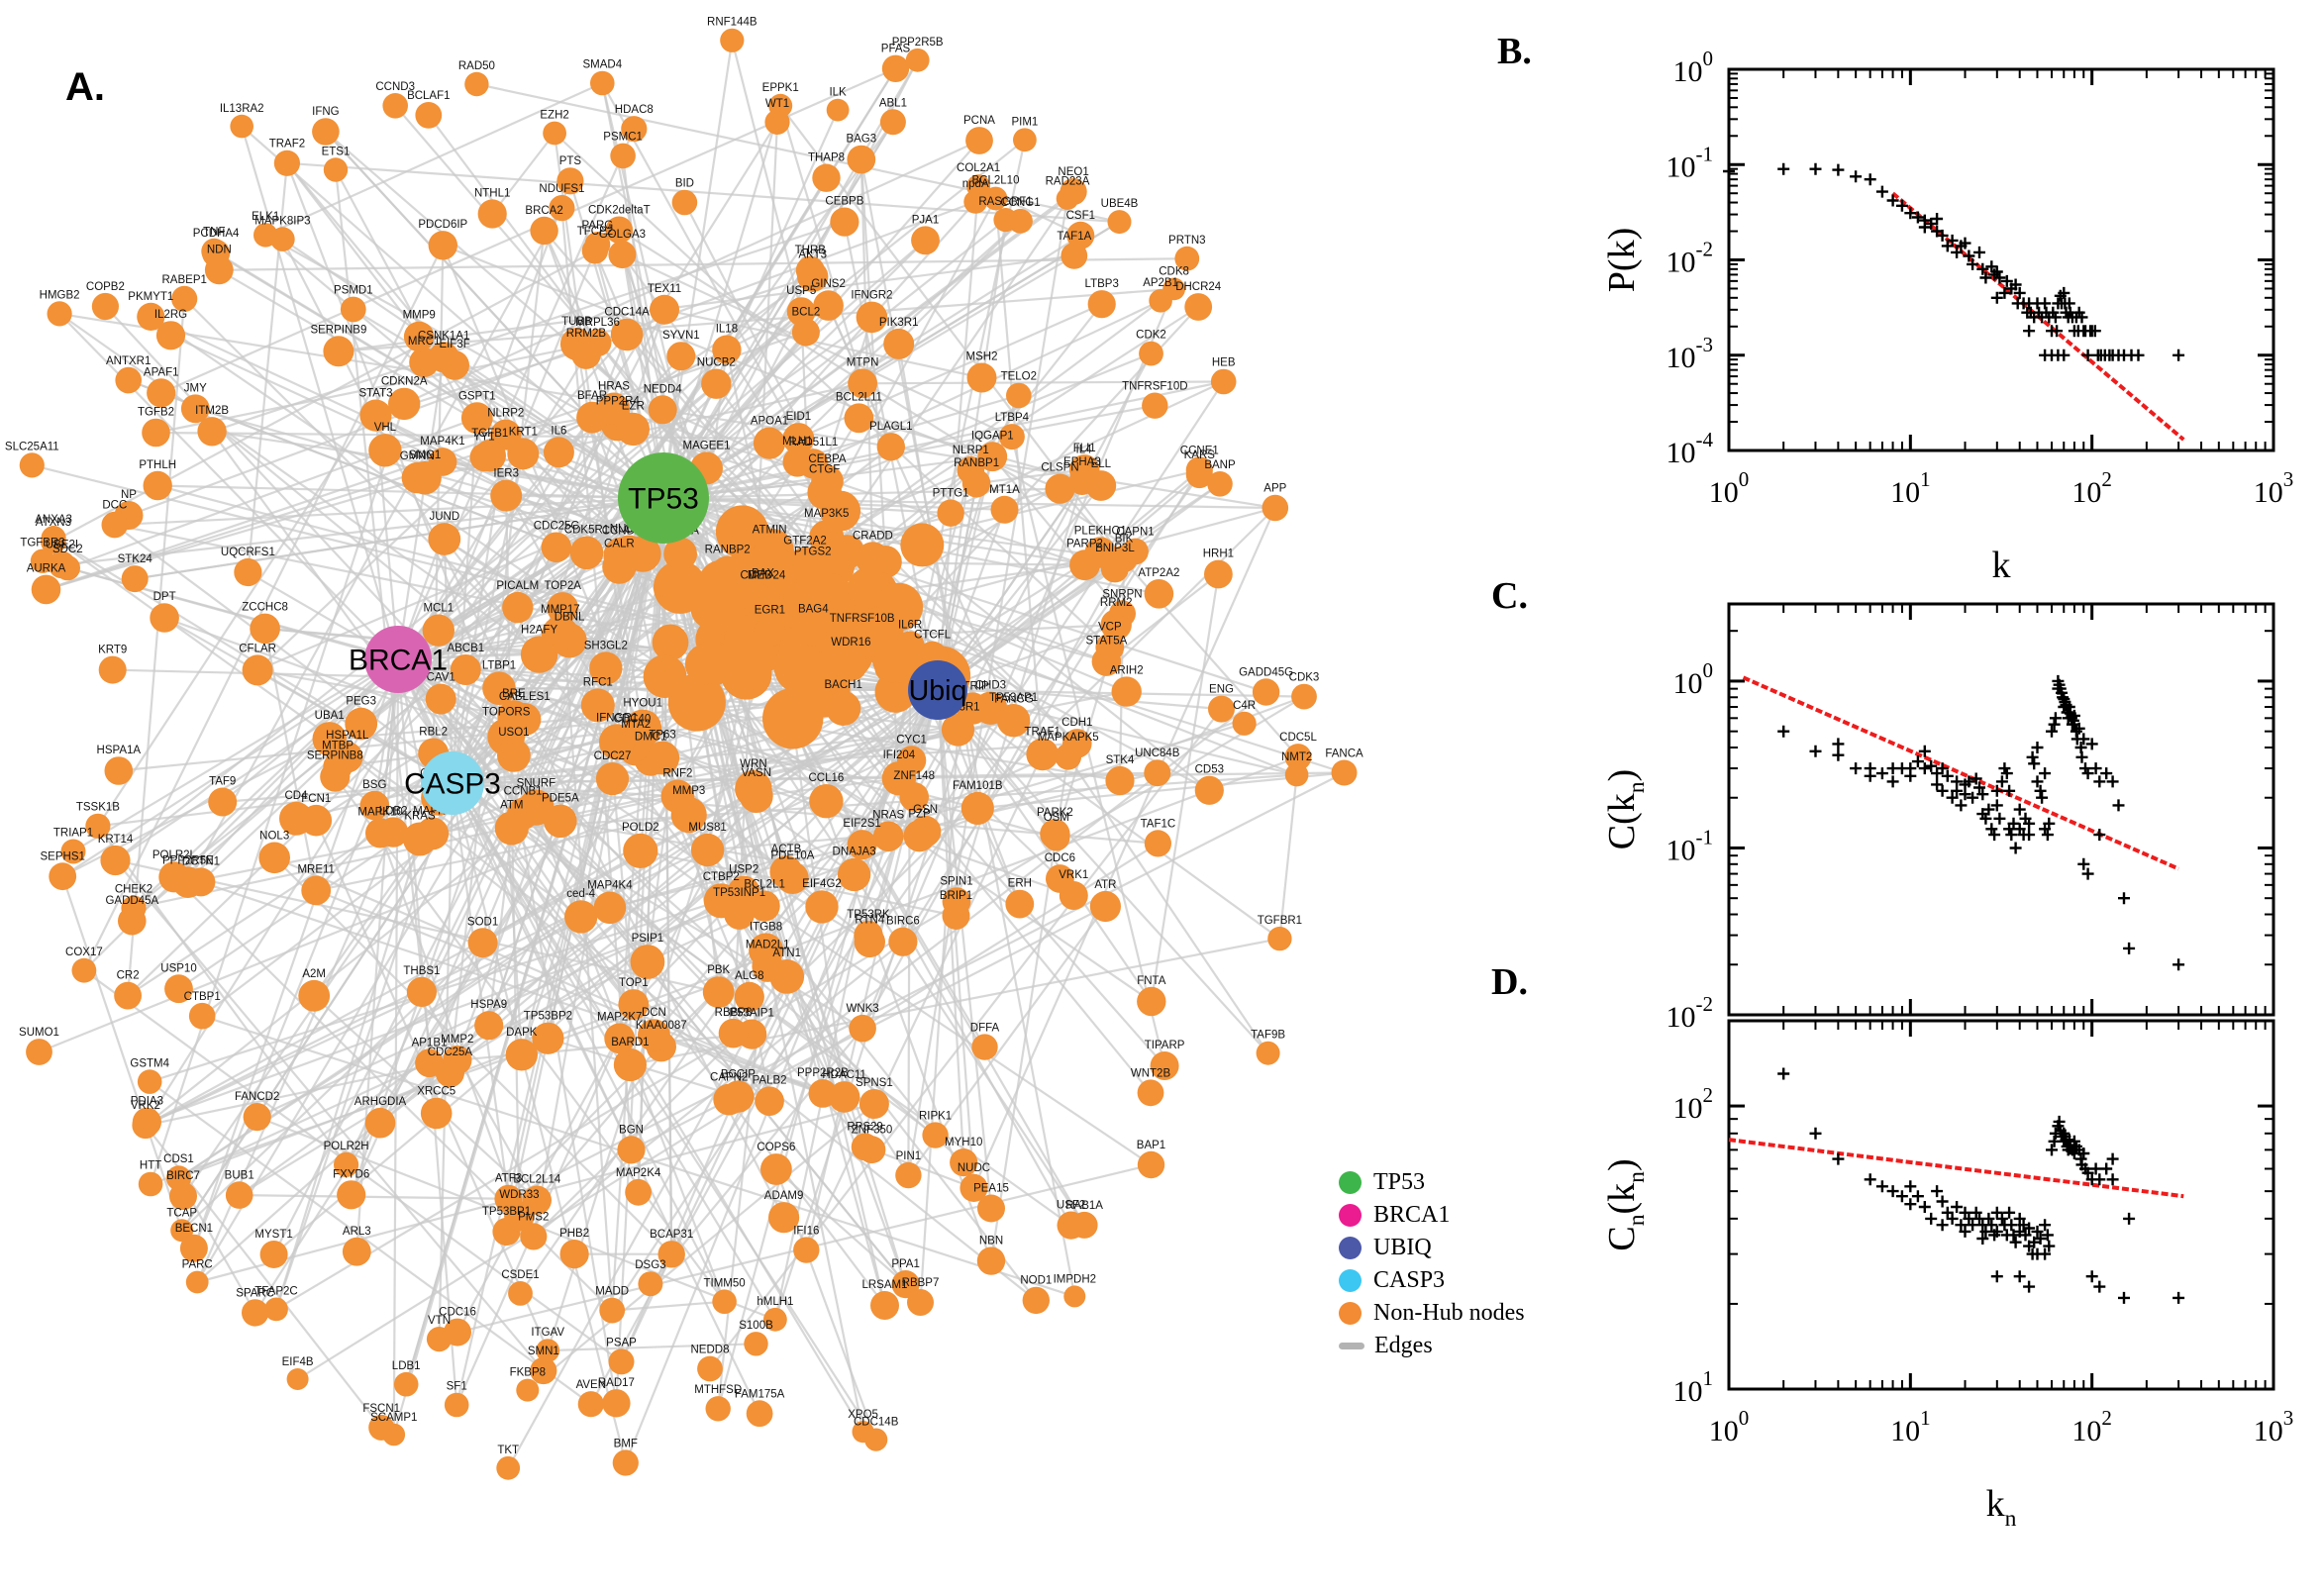  Describe the element at coordinates (1432, 1215) in the screenshot. I see `legend-item-brca1: BRCA1` at that location.